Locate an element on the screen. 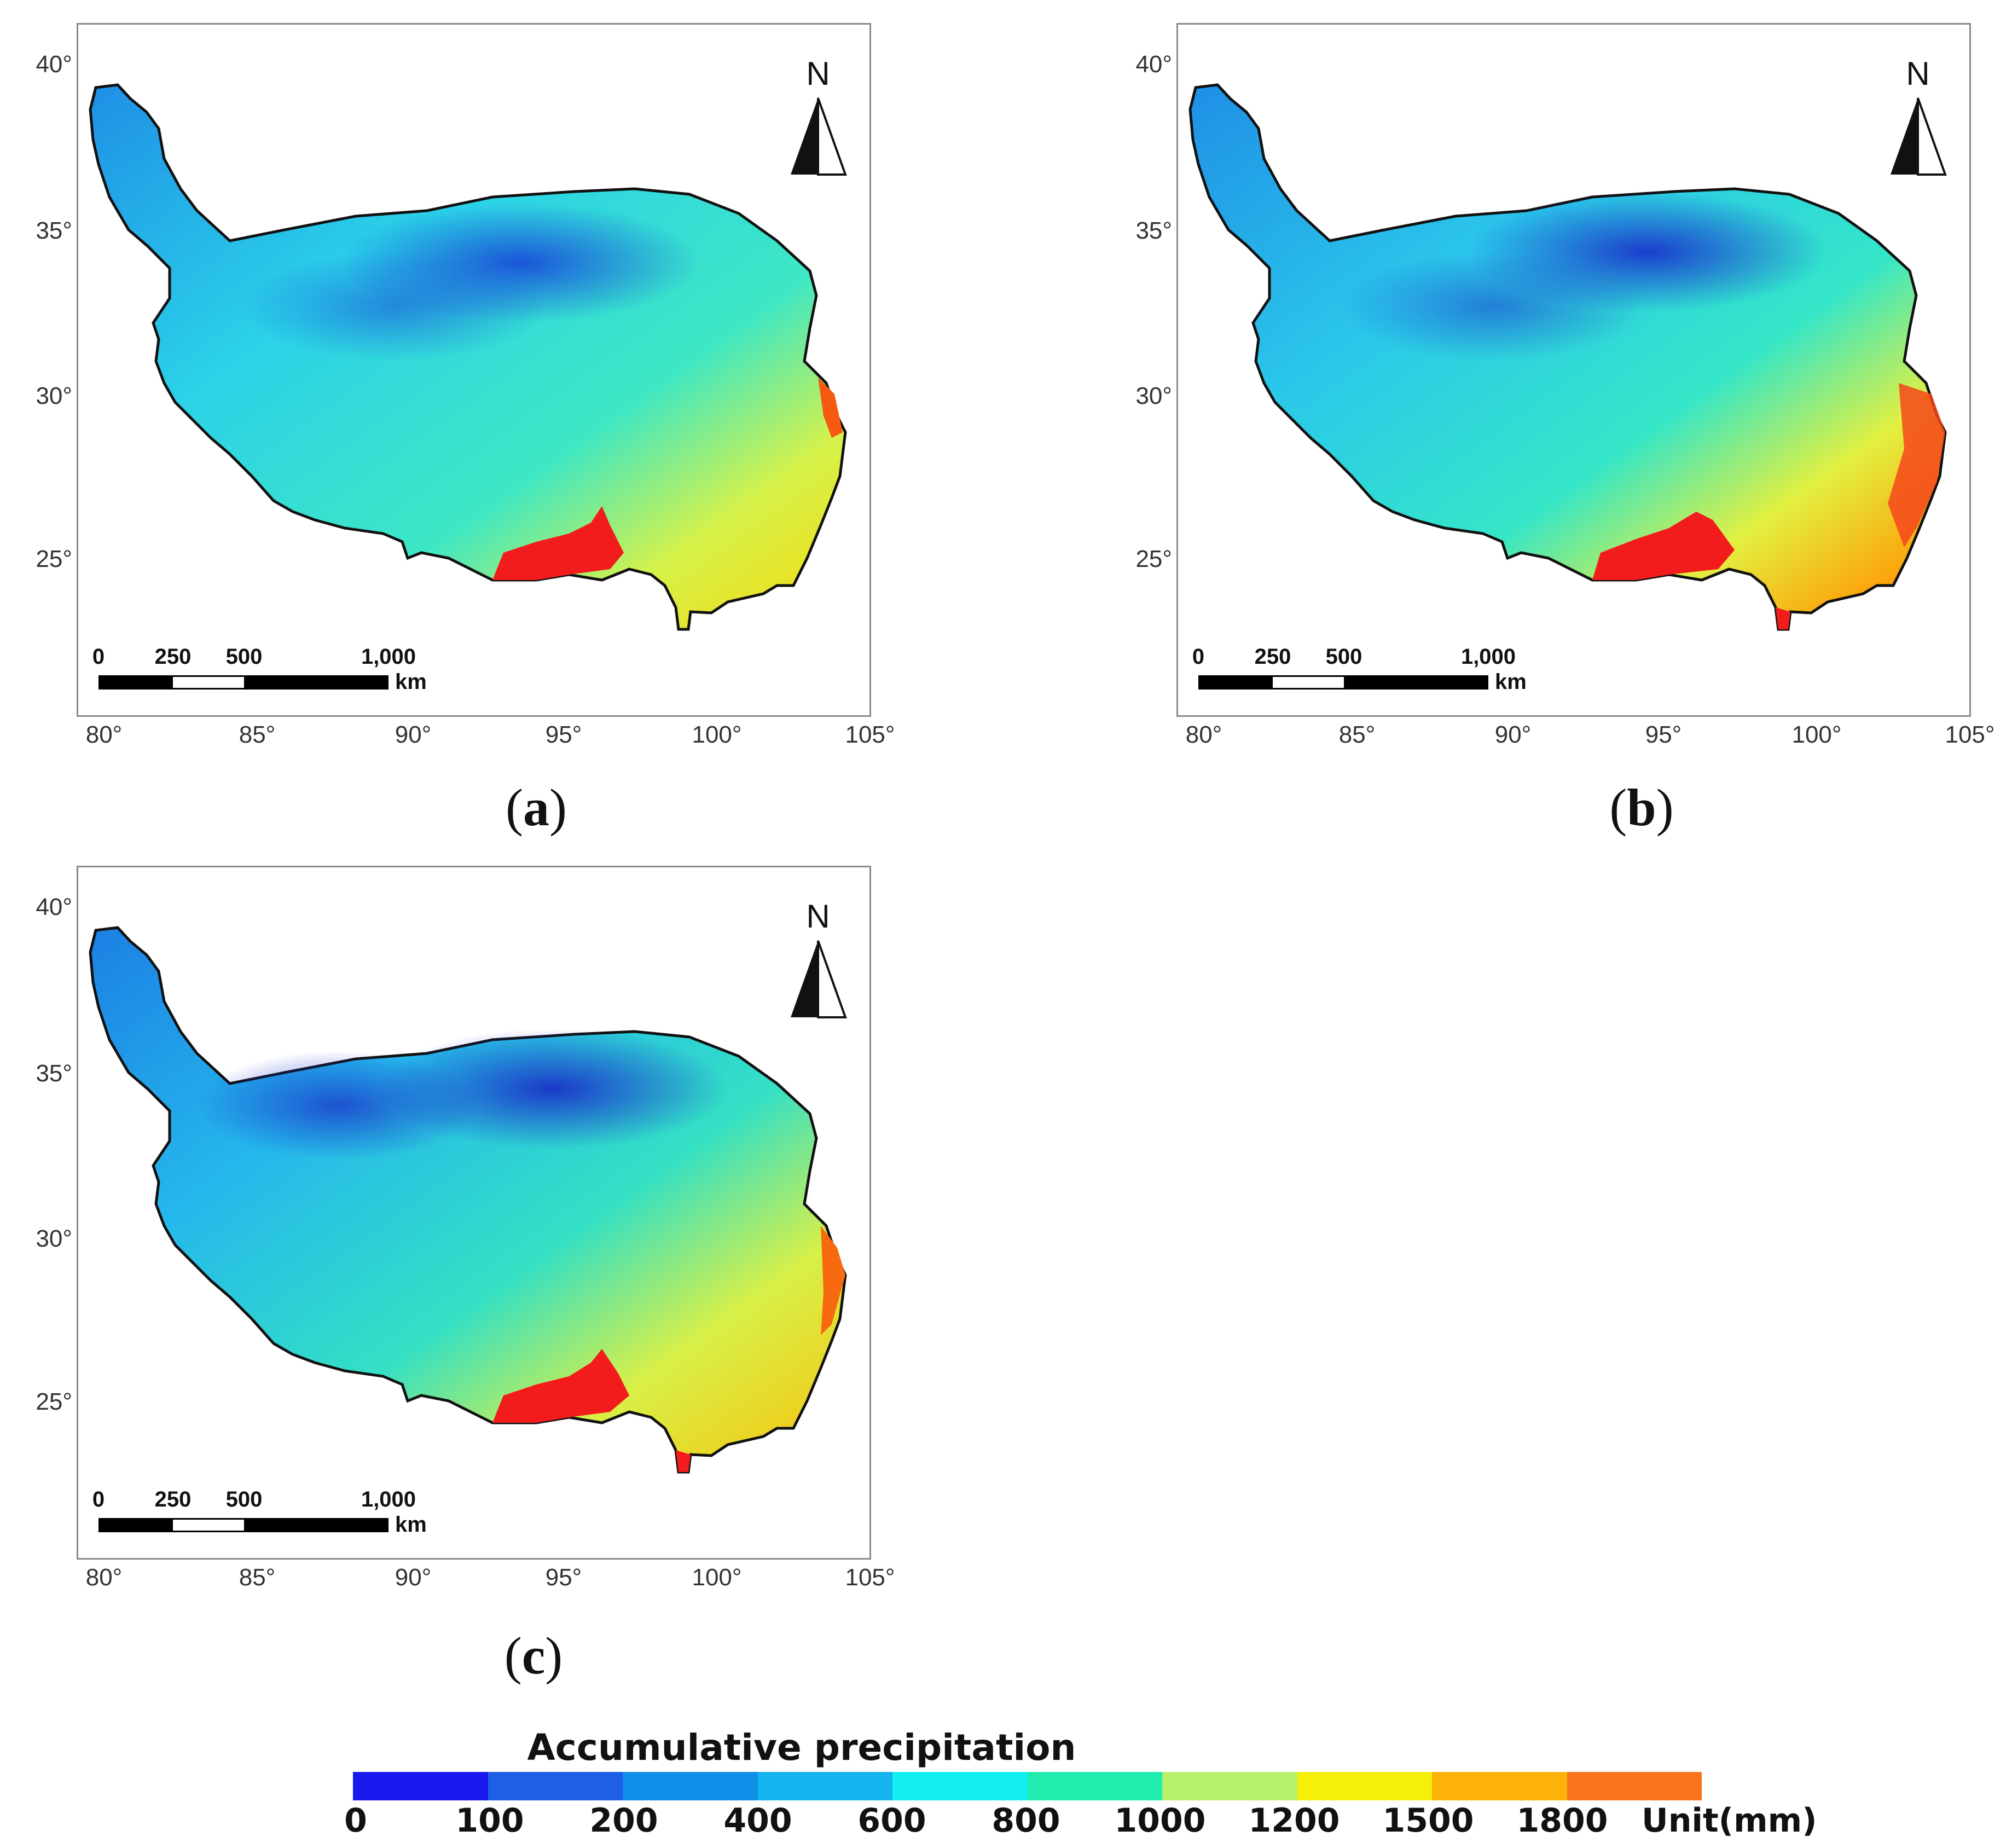 Image resolution: width=2012 pixels, height=1848 pixels. legend-tick-1000: 1000 is located at coordinates (1160, 1820).